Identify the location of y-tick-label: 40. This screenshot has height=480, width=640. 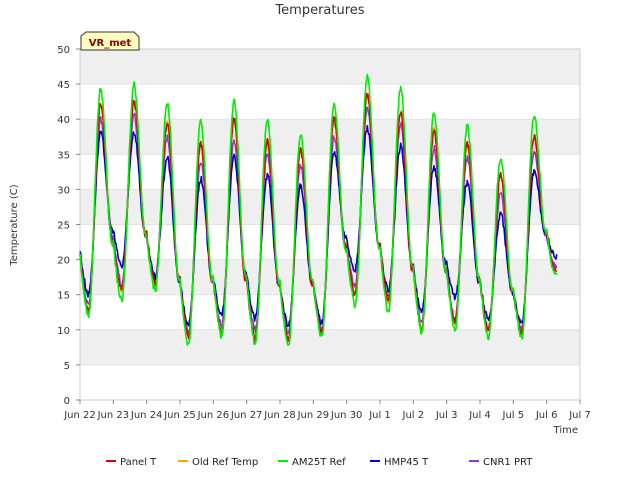
(63, 120).